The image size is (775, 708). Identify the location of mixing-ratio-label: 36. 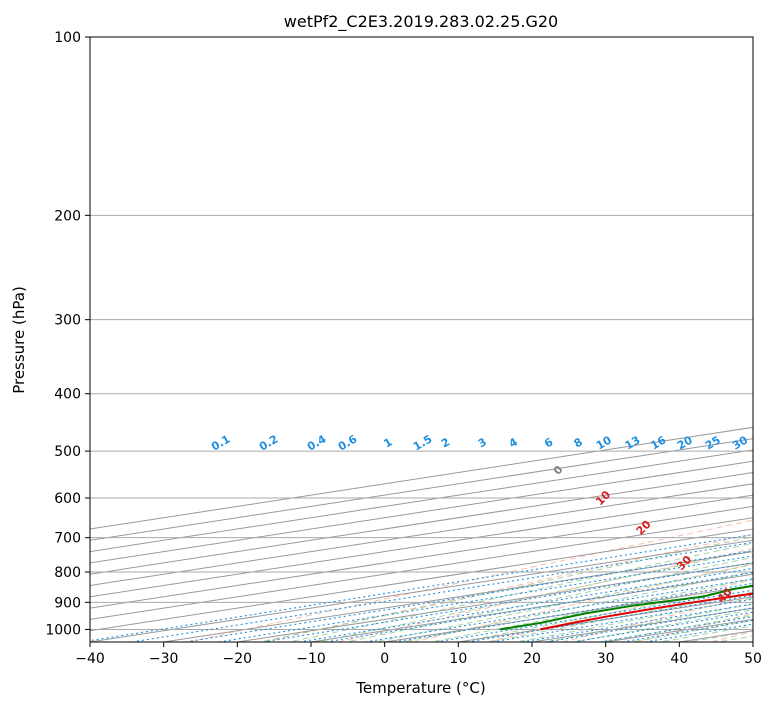
(765, 442).